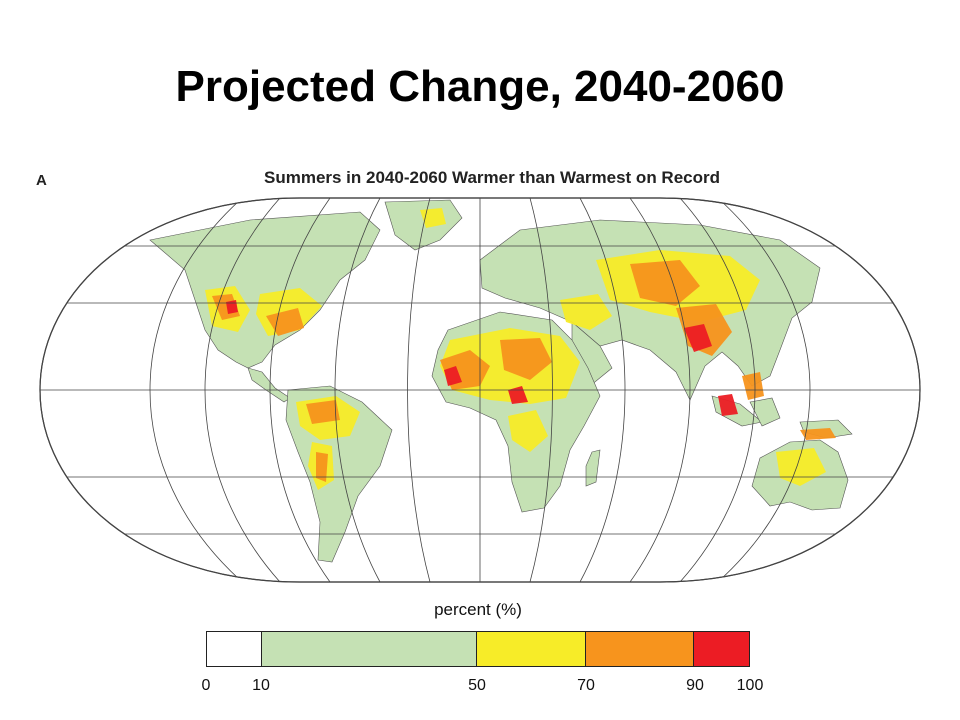  I want to click on legend-tick-label: 0, so click(206, 685).